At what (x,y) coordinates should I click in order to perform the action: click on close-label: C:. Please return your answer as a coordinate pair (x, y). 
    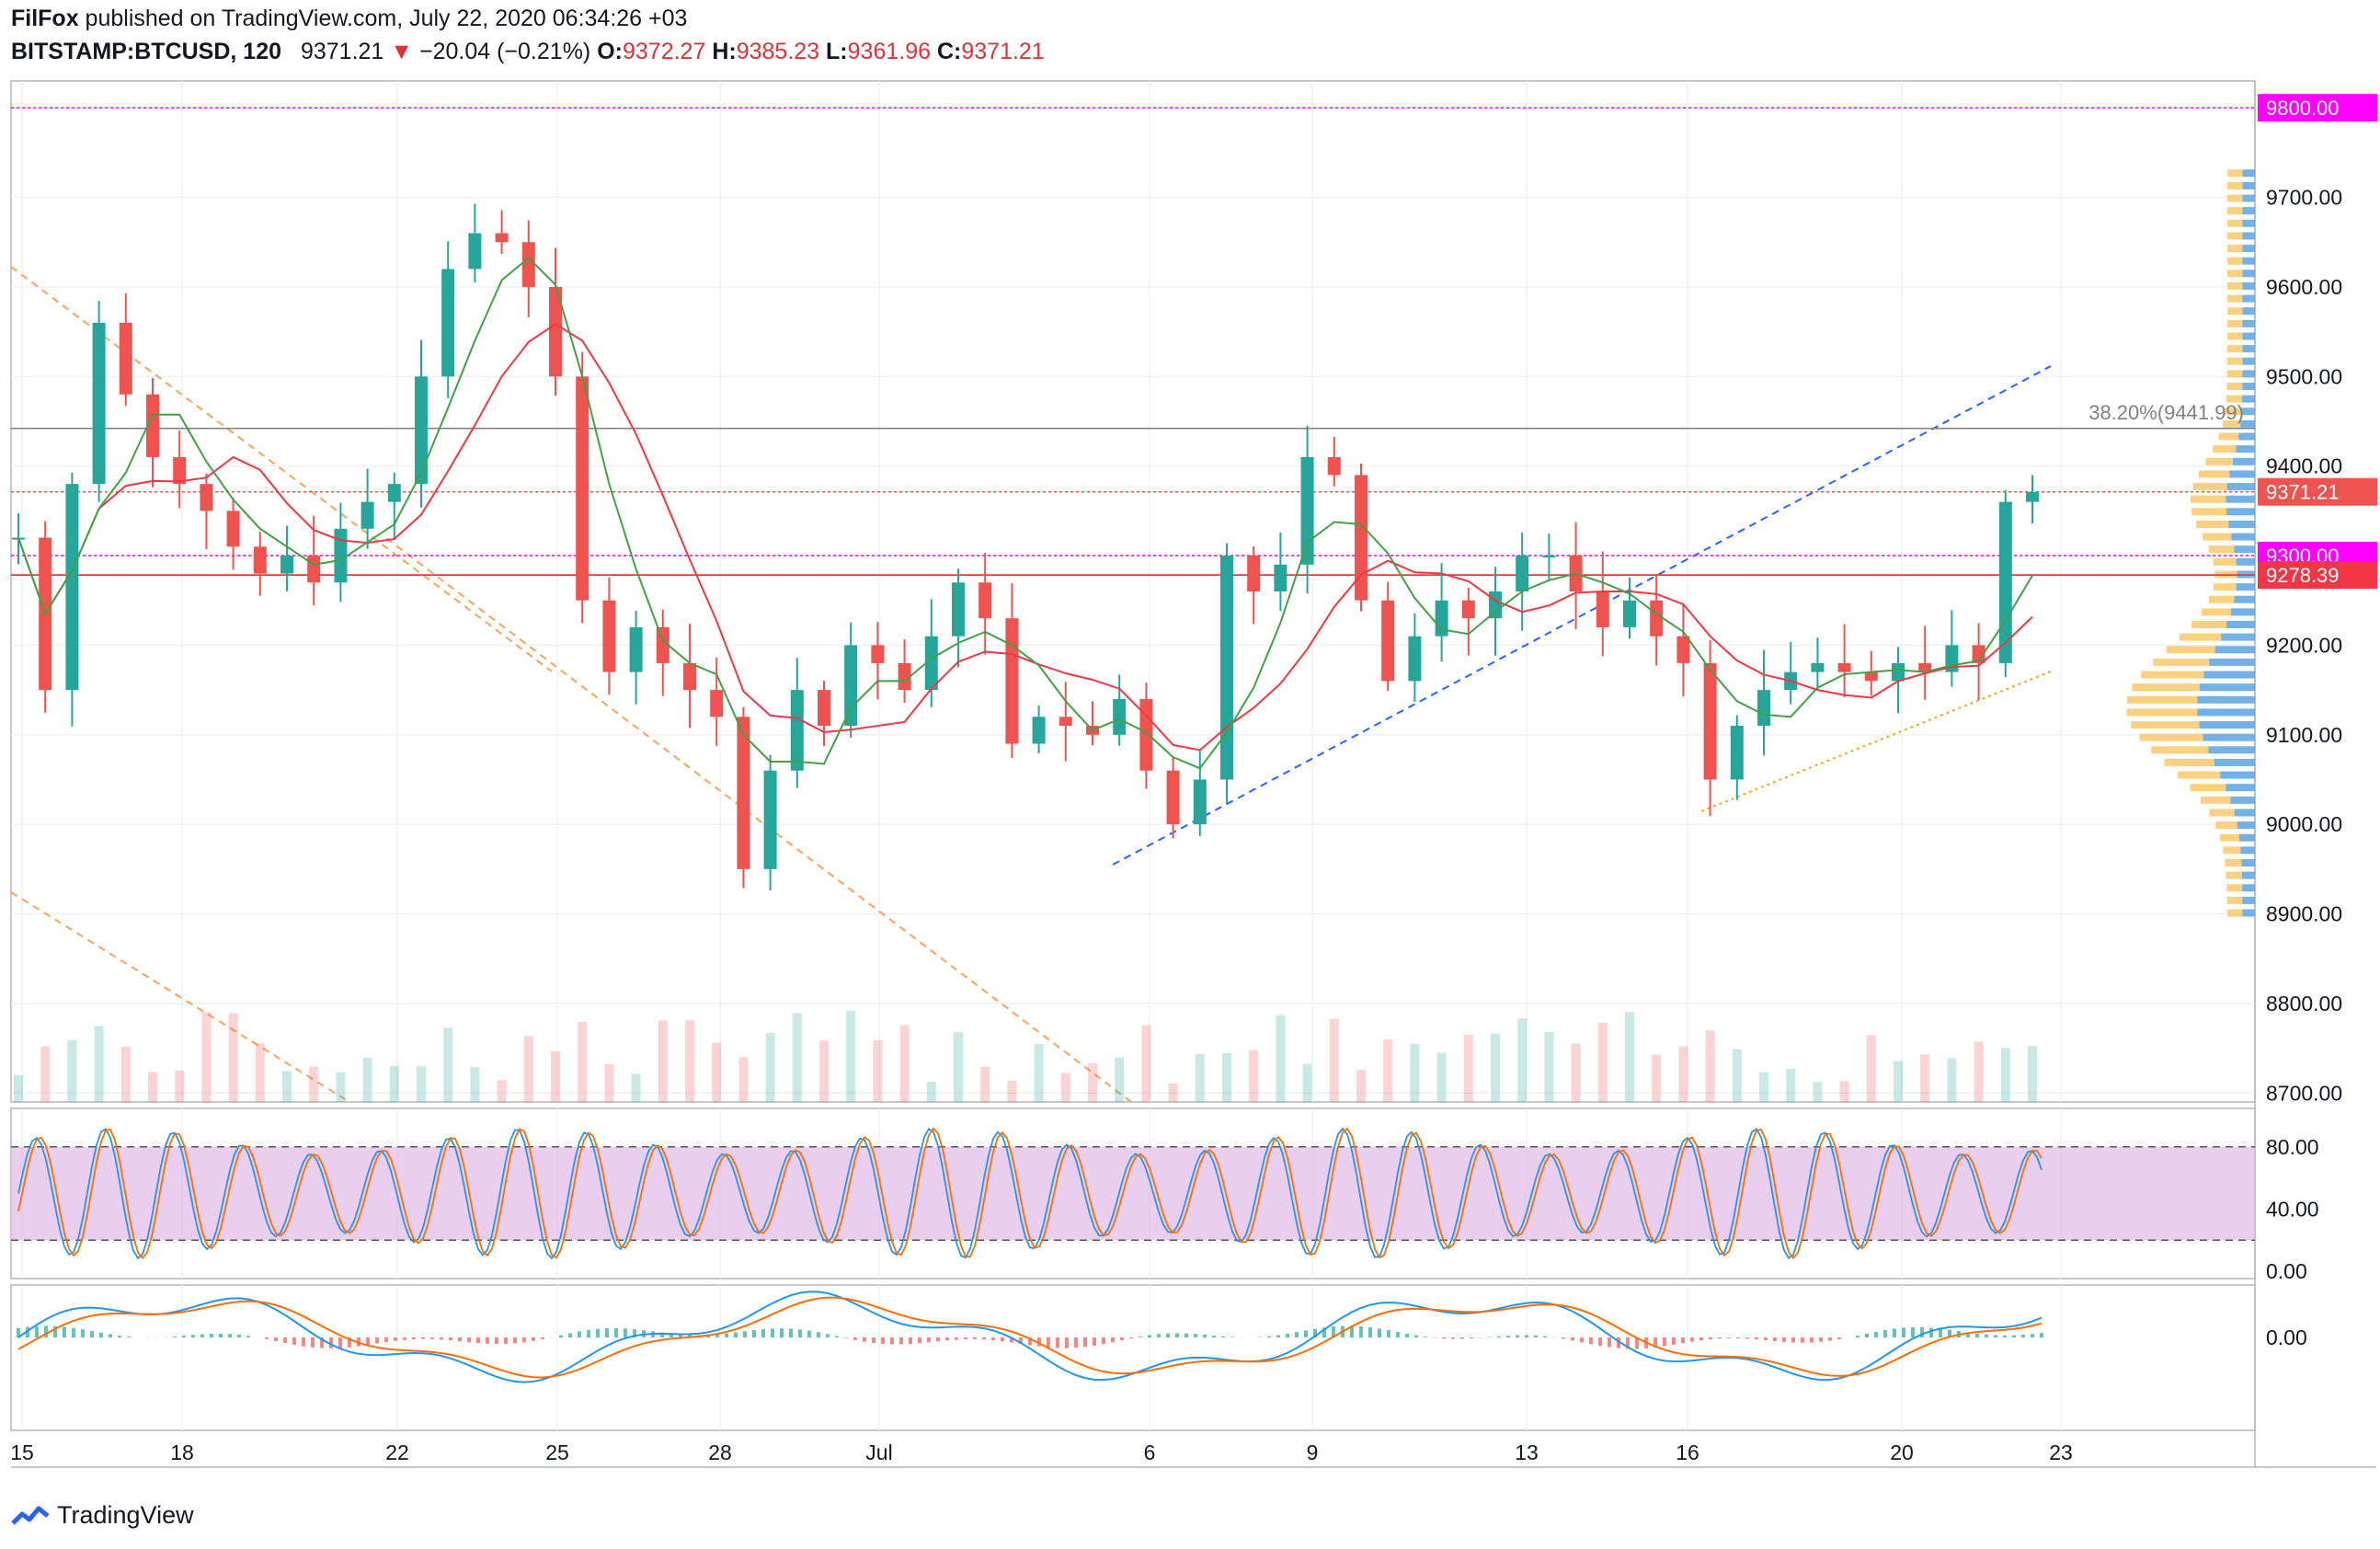
    Looking at the image, I should click on (949, 52).